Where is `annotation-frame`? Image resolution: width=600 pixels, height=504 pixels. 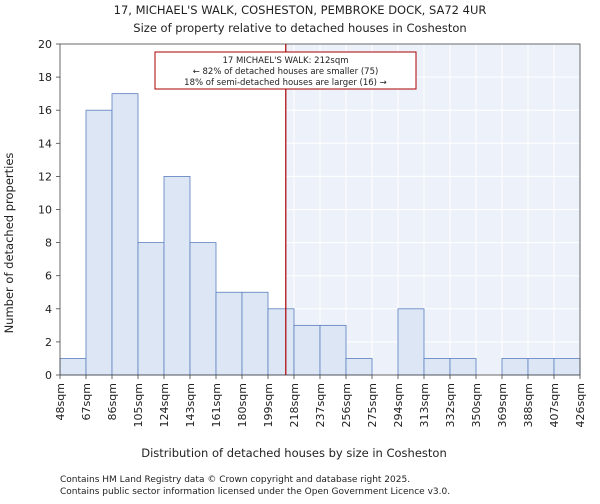
annotation-frame is located at coordinates (285, 70).